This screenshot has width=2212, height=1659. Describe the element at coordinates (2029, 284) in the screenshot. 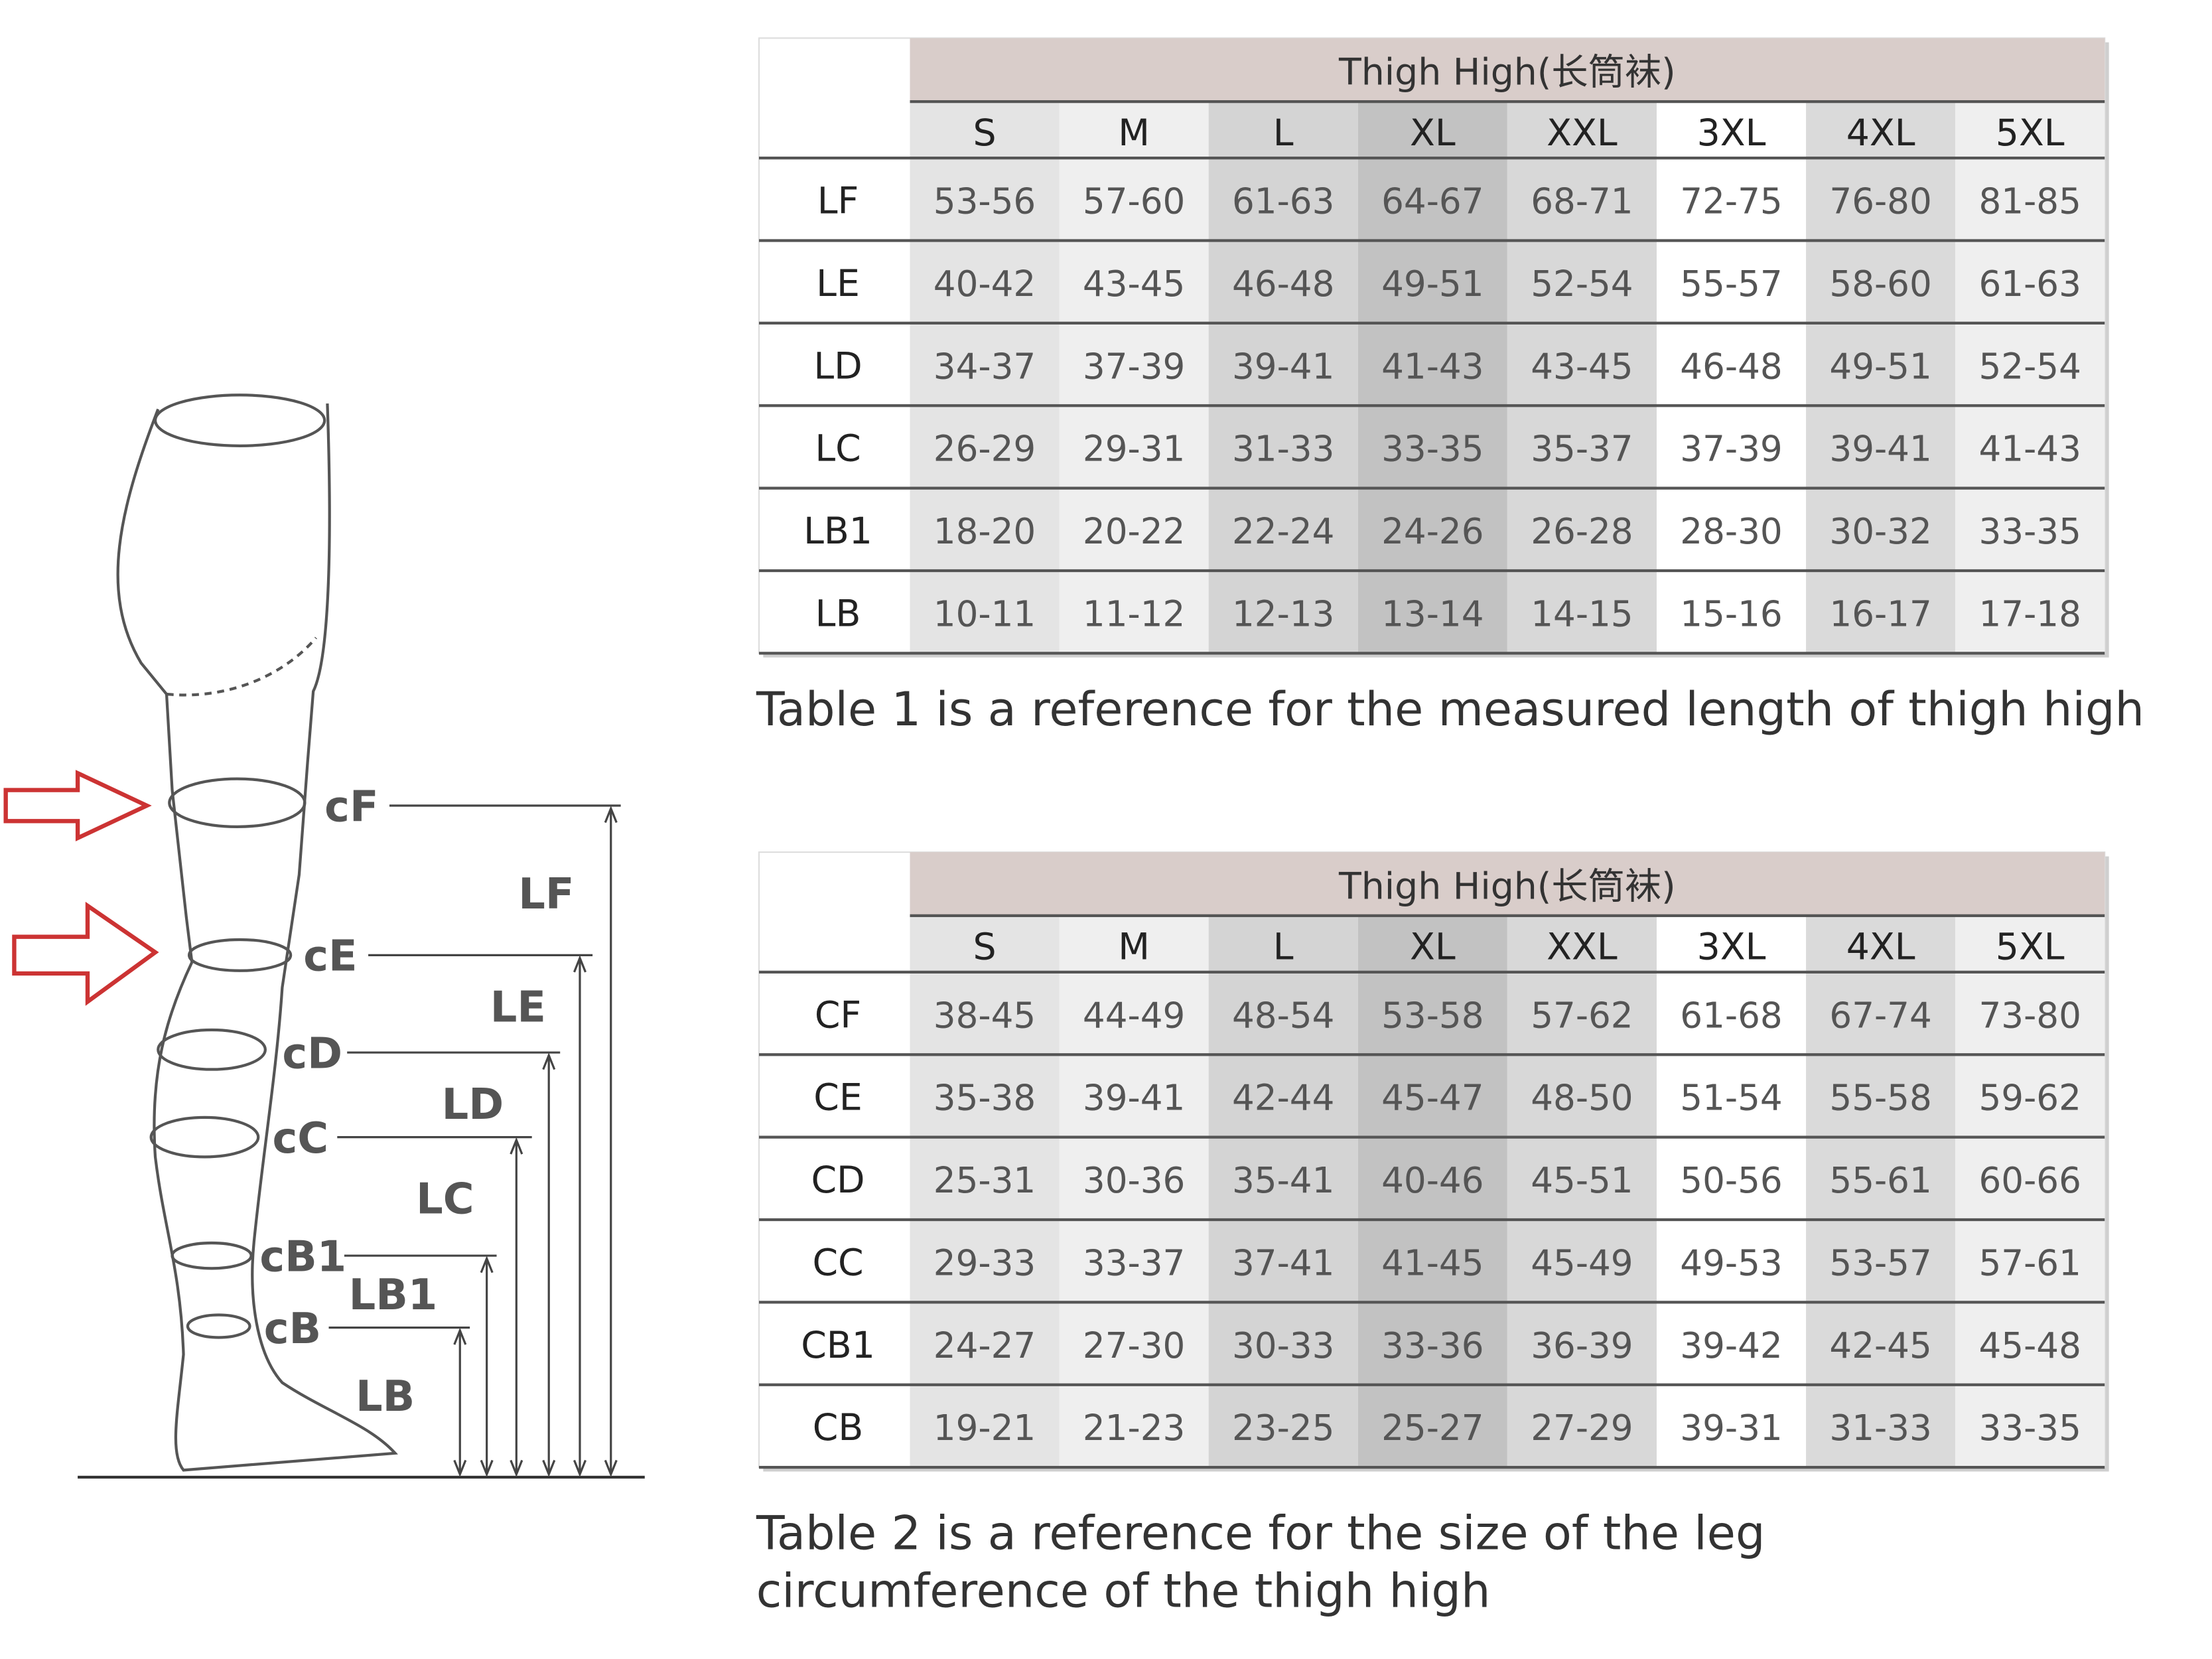

I see `cell-value: 61-63` at that location.